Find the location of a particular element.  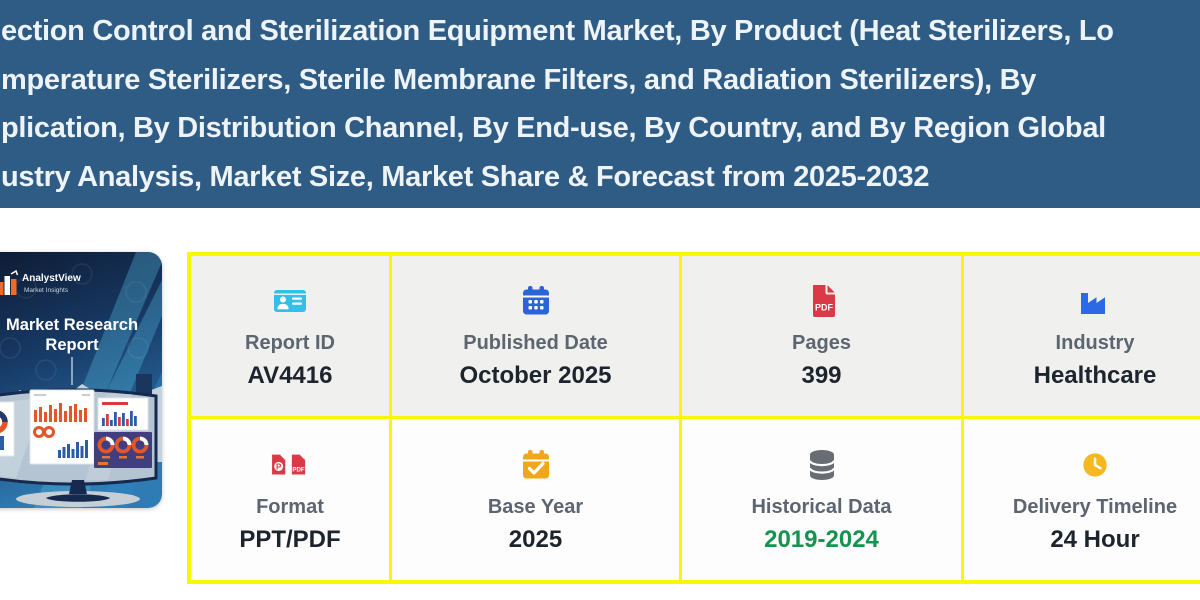

info-card-label: Report ID is located at coordinates (290, 343).